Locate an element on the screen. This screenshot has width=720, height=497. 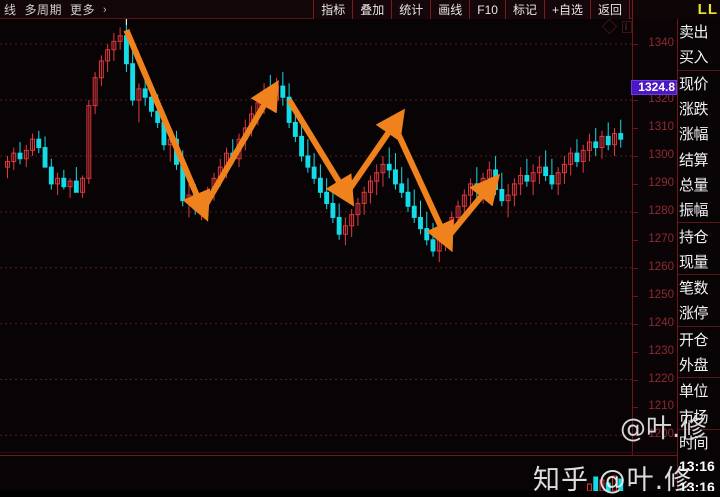
price-axis-label: 1250 is located at coordinates (661, 294).